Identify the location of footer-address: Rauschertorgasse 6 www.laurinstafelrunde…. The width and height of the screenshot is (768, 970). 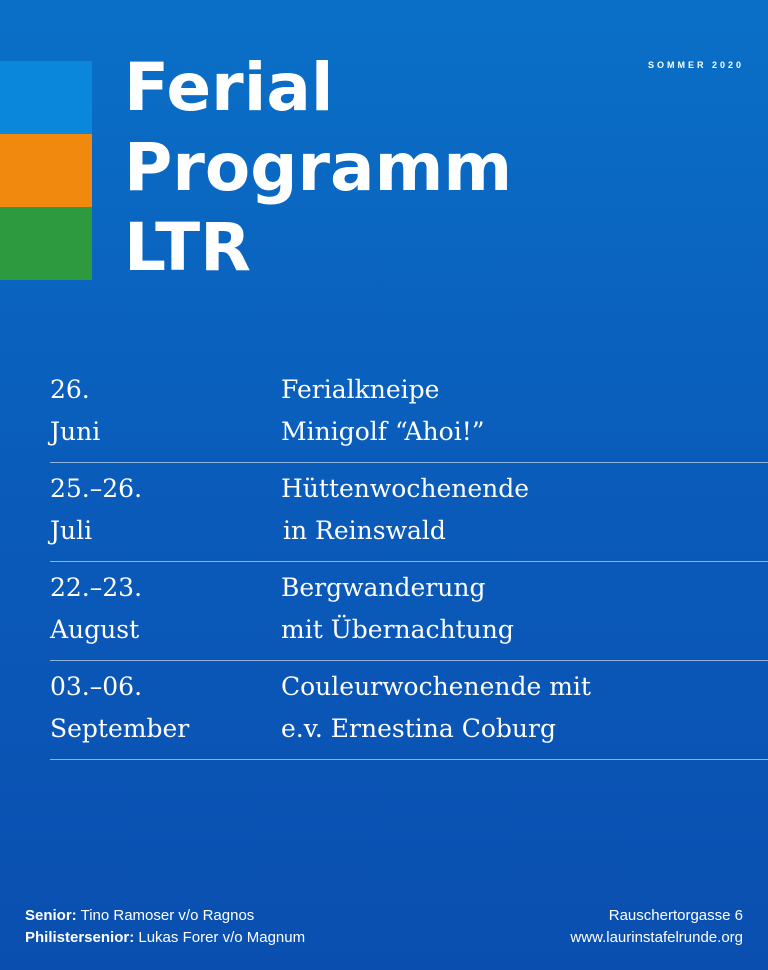
(656, 927).